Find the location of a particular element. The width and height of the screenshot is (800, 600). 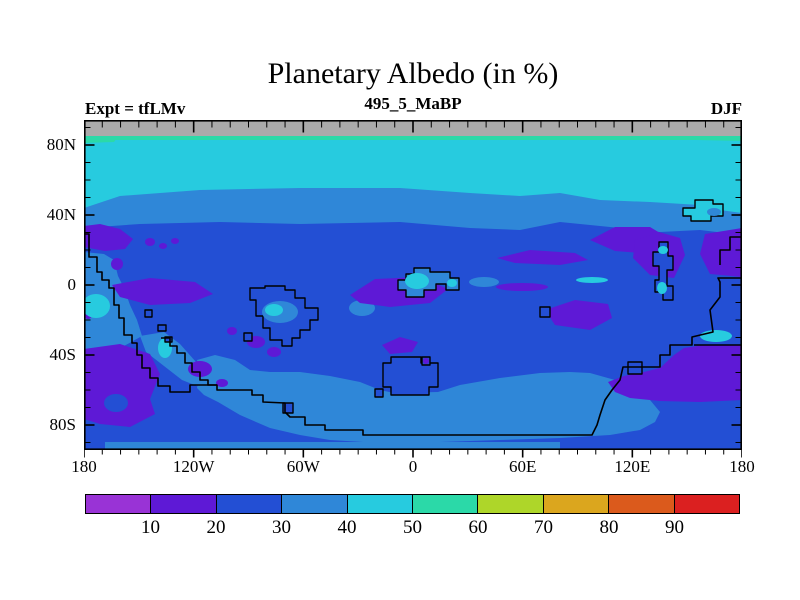

colorbar-tick-label: 70 is located at coordinates (543, 527).